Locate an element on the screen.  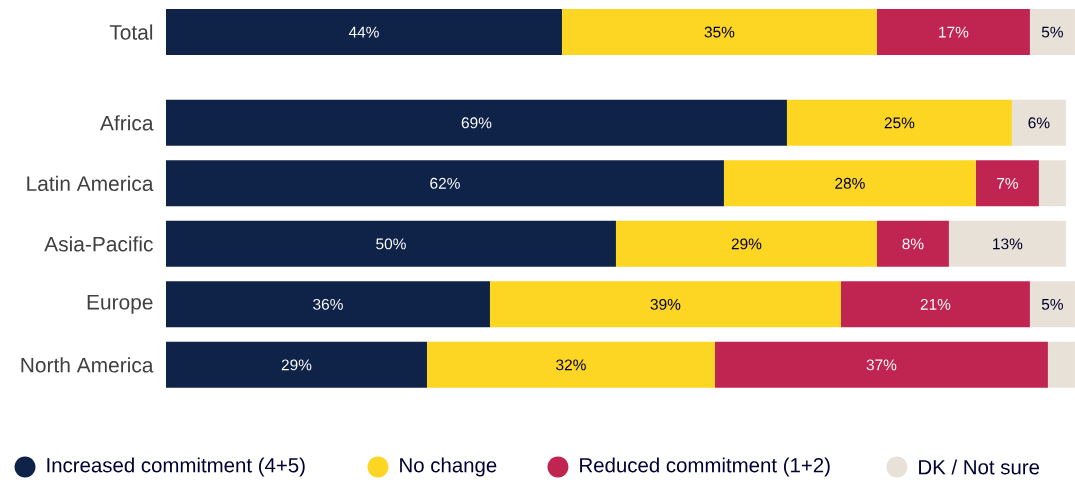
data-label: 25% is located at coordinates (899, 123).